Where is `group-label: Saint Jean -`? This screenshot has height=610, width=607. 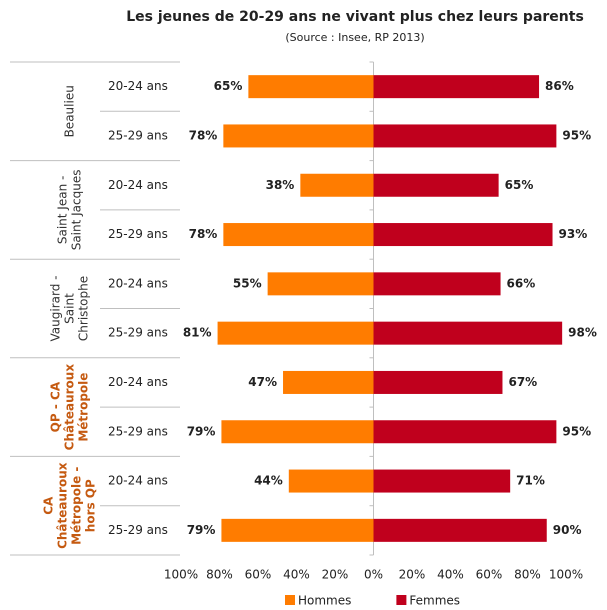
group-label: Saint Jean - is located at coordinates (63, 210).